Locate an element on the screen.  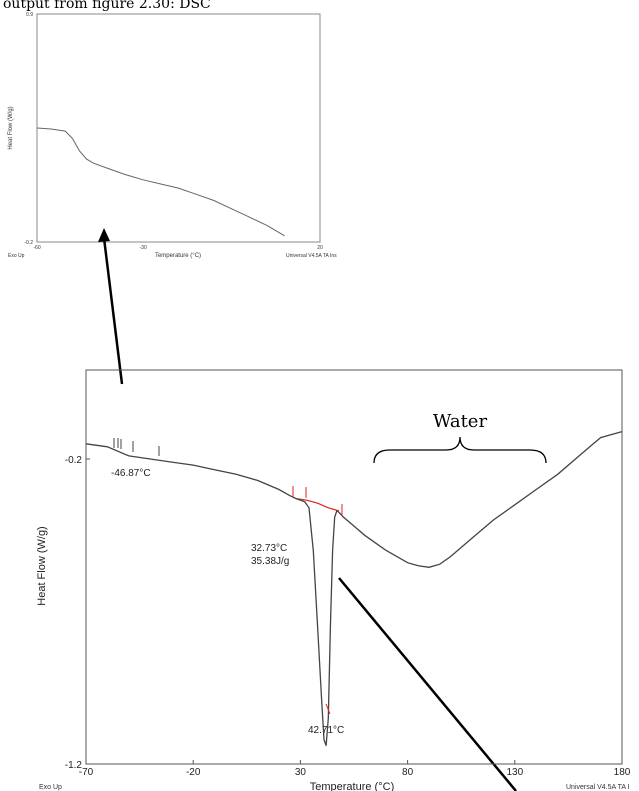
integration-limit-marks is located at coordinates (317, 600).